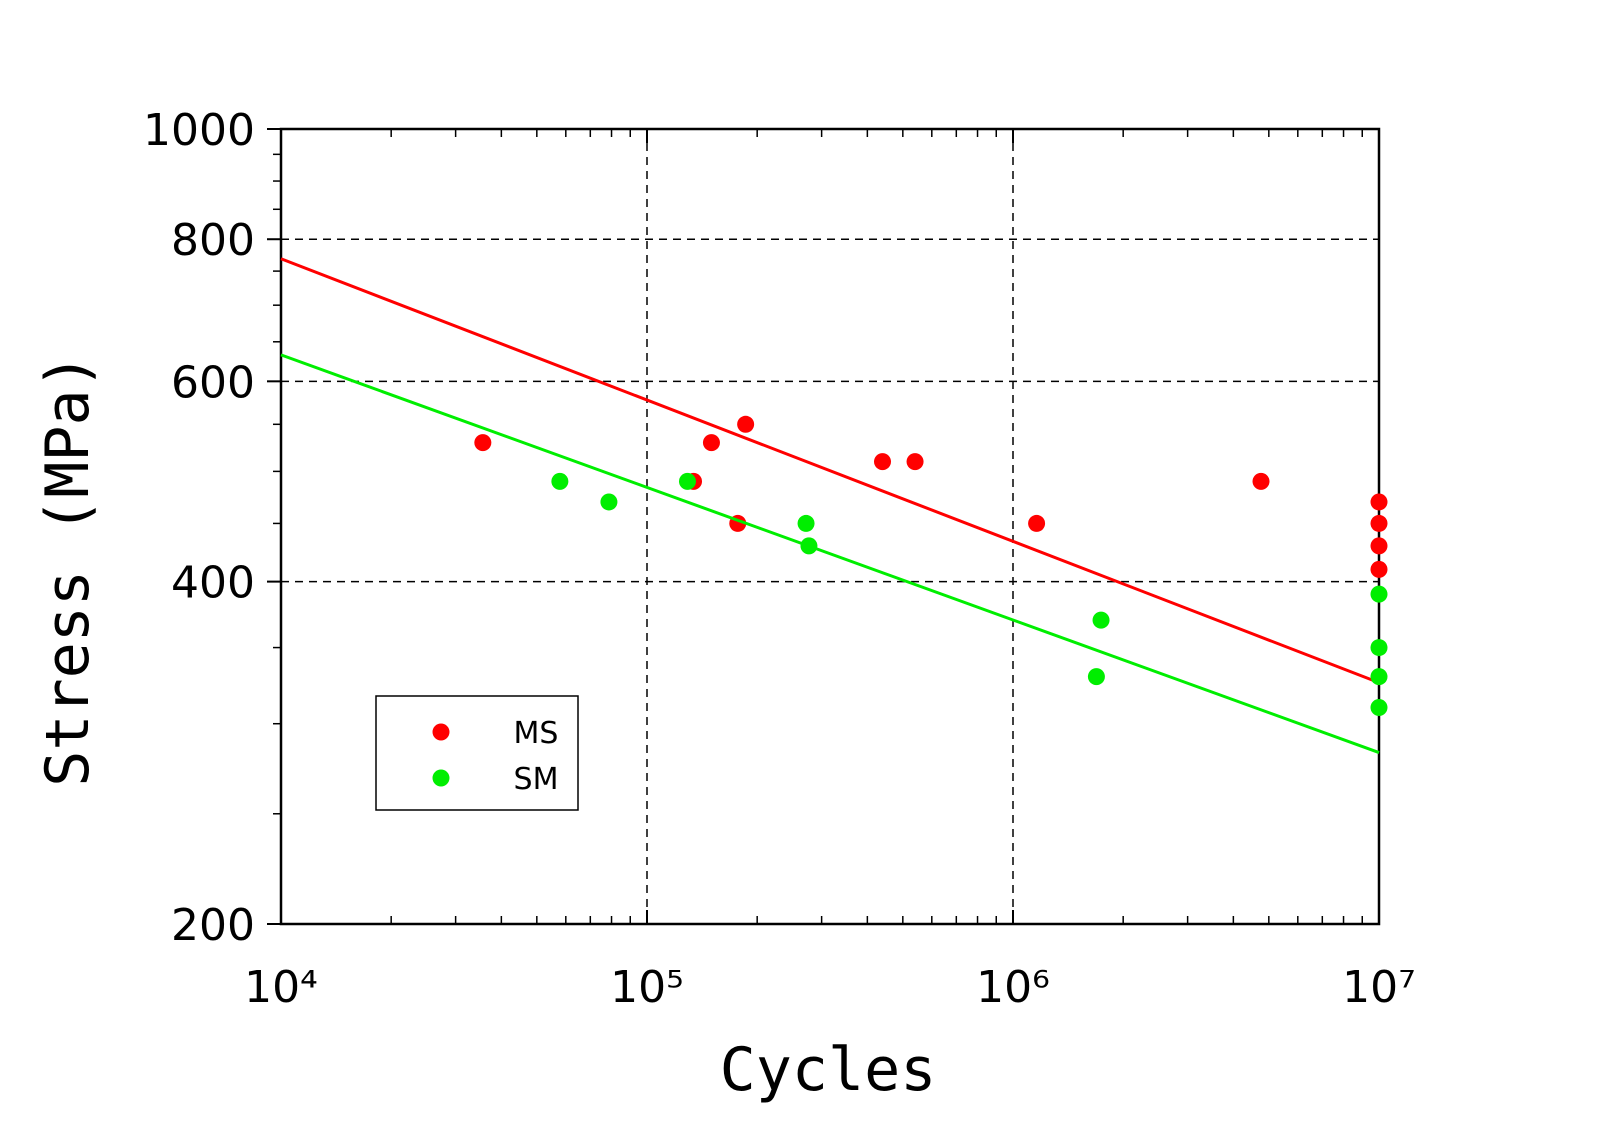 The image size is (1605, 1135). What do you see at coordinates (536, 779) in the screenshot?
I see `legend-label: SM` at bounding box center [536, 779].